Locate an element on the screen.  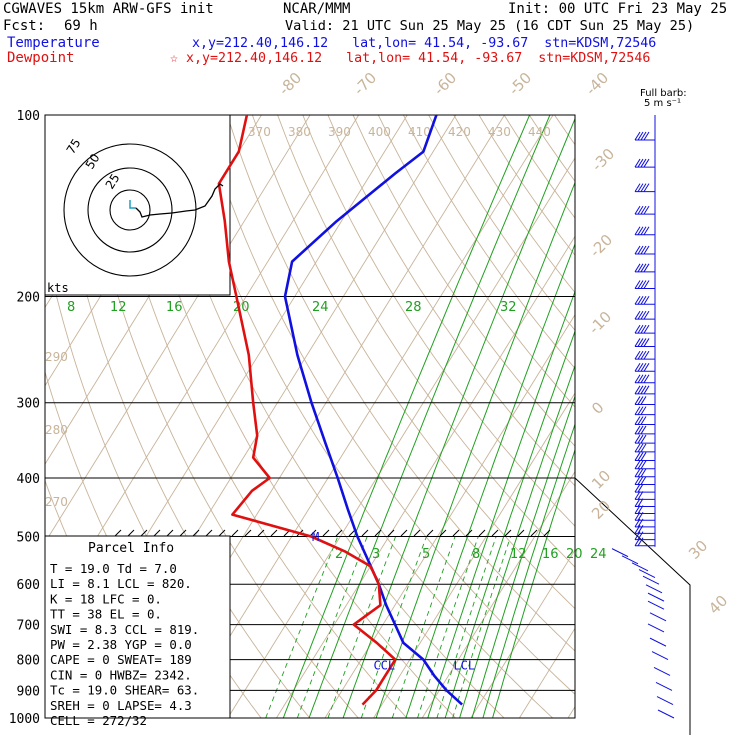
theta-label: 380 is located at coordinates (299, 132).